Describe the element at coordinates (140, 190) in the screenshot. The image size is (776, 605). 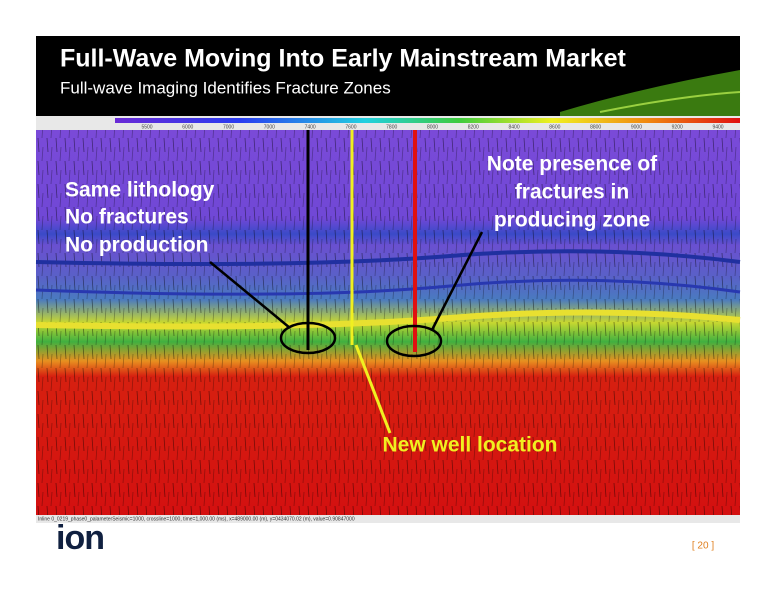
I see `annotation: Same lithology` at that location.